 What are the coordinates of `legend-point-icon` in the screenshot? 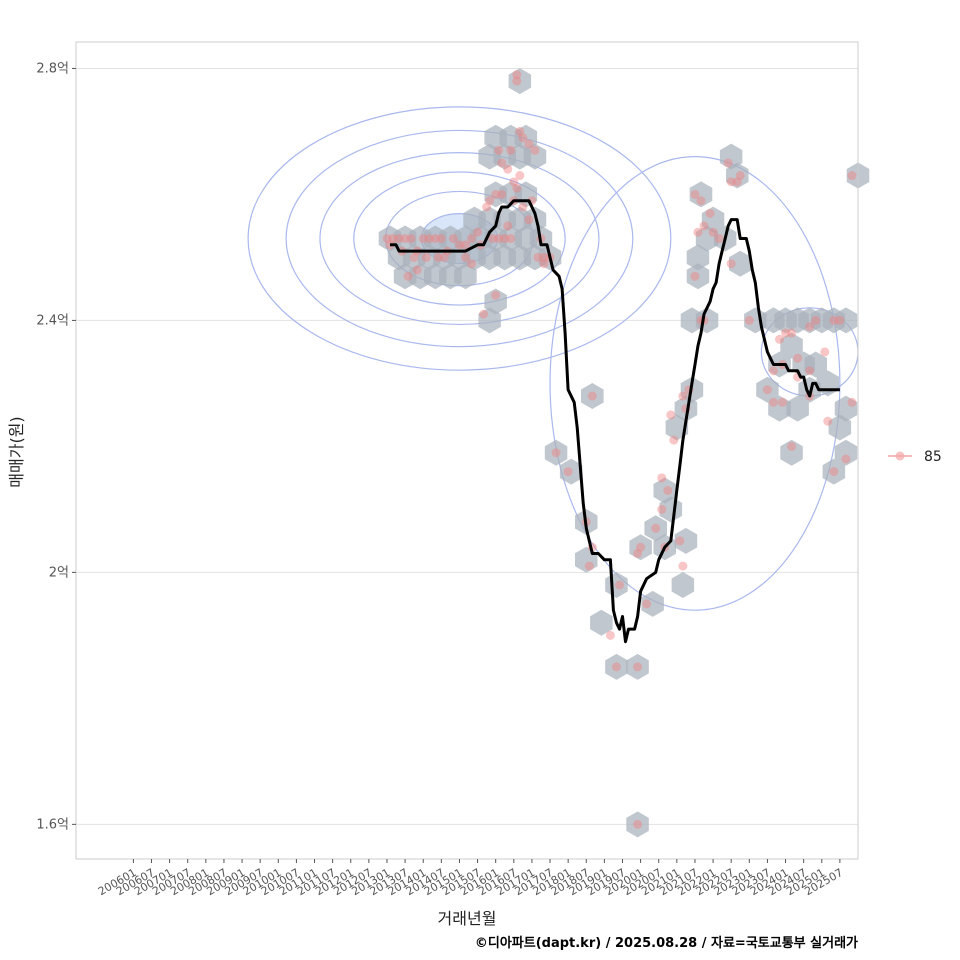 It's located at (900, 456).